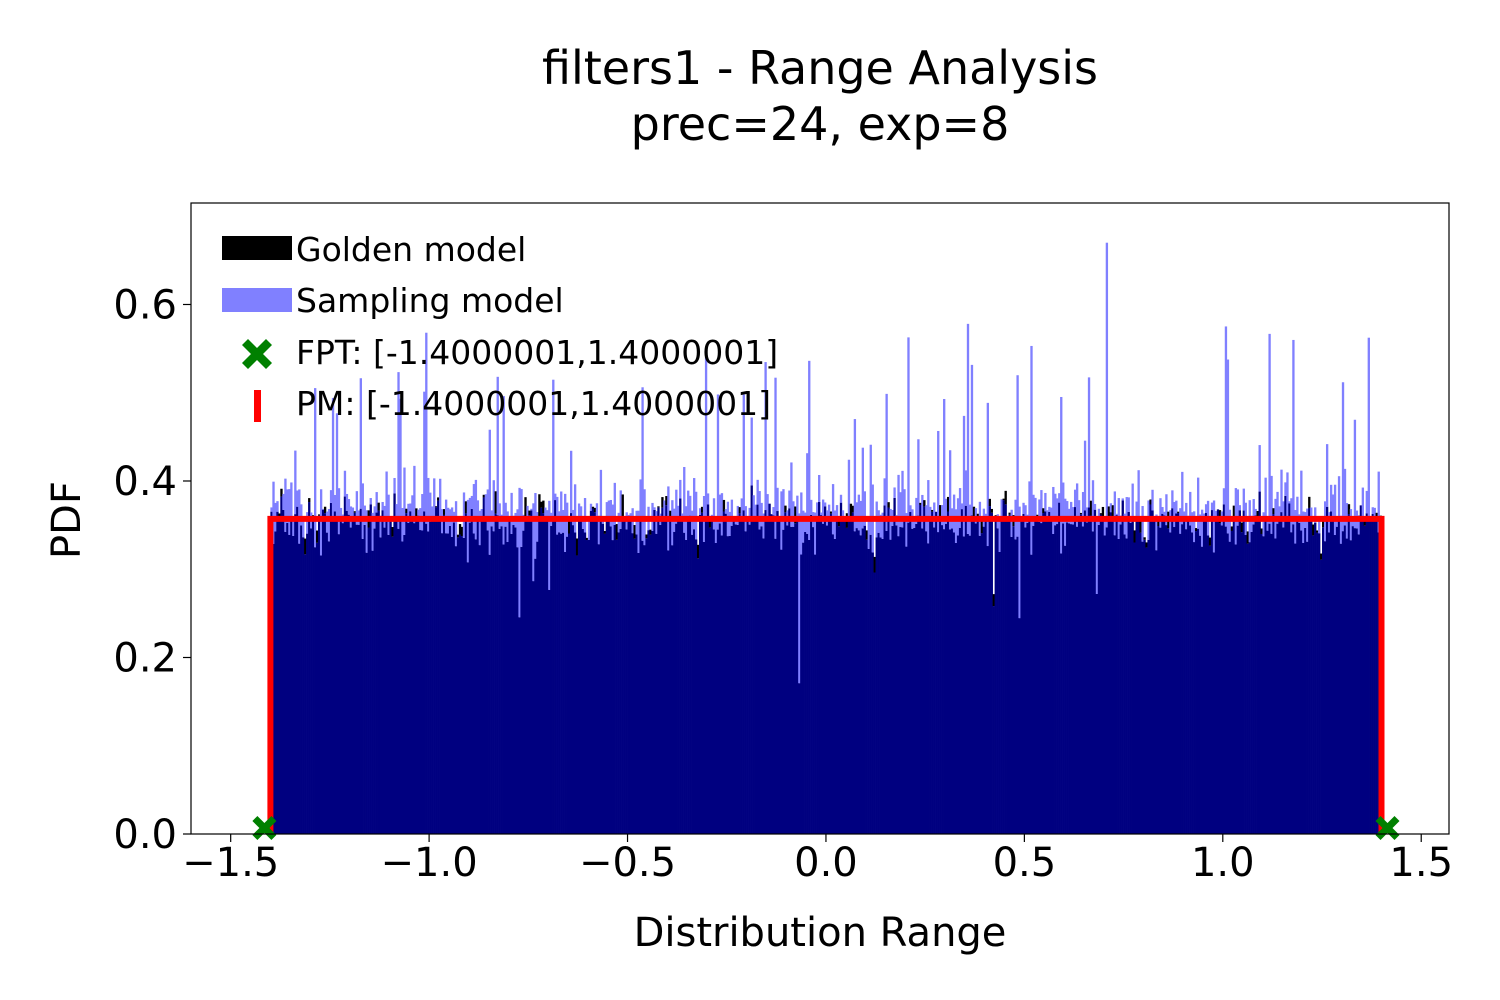  Describe the element at coordinates (429, 863) in the screenshot. I see `x-tick-label: −1.0` at that location.